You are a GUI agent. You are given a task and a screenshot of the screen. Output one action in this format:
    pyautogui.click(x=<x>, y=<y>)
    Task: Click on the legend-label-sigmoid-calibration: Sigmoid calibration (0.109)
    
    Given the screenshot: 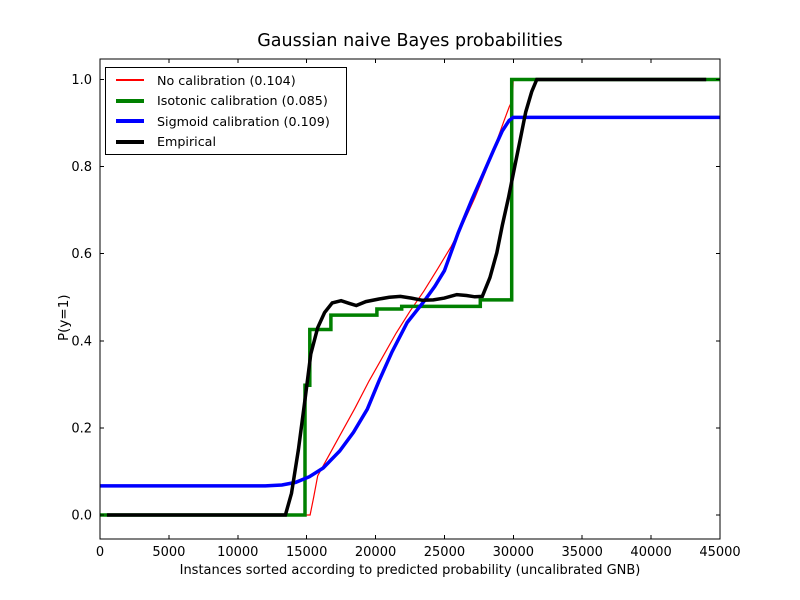 What is the action you would take?
    pyautogui.click(x=243, y=121)
    